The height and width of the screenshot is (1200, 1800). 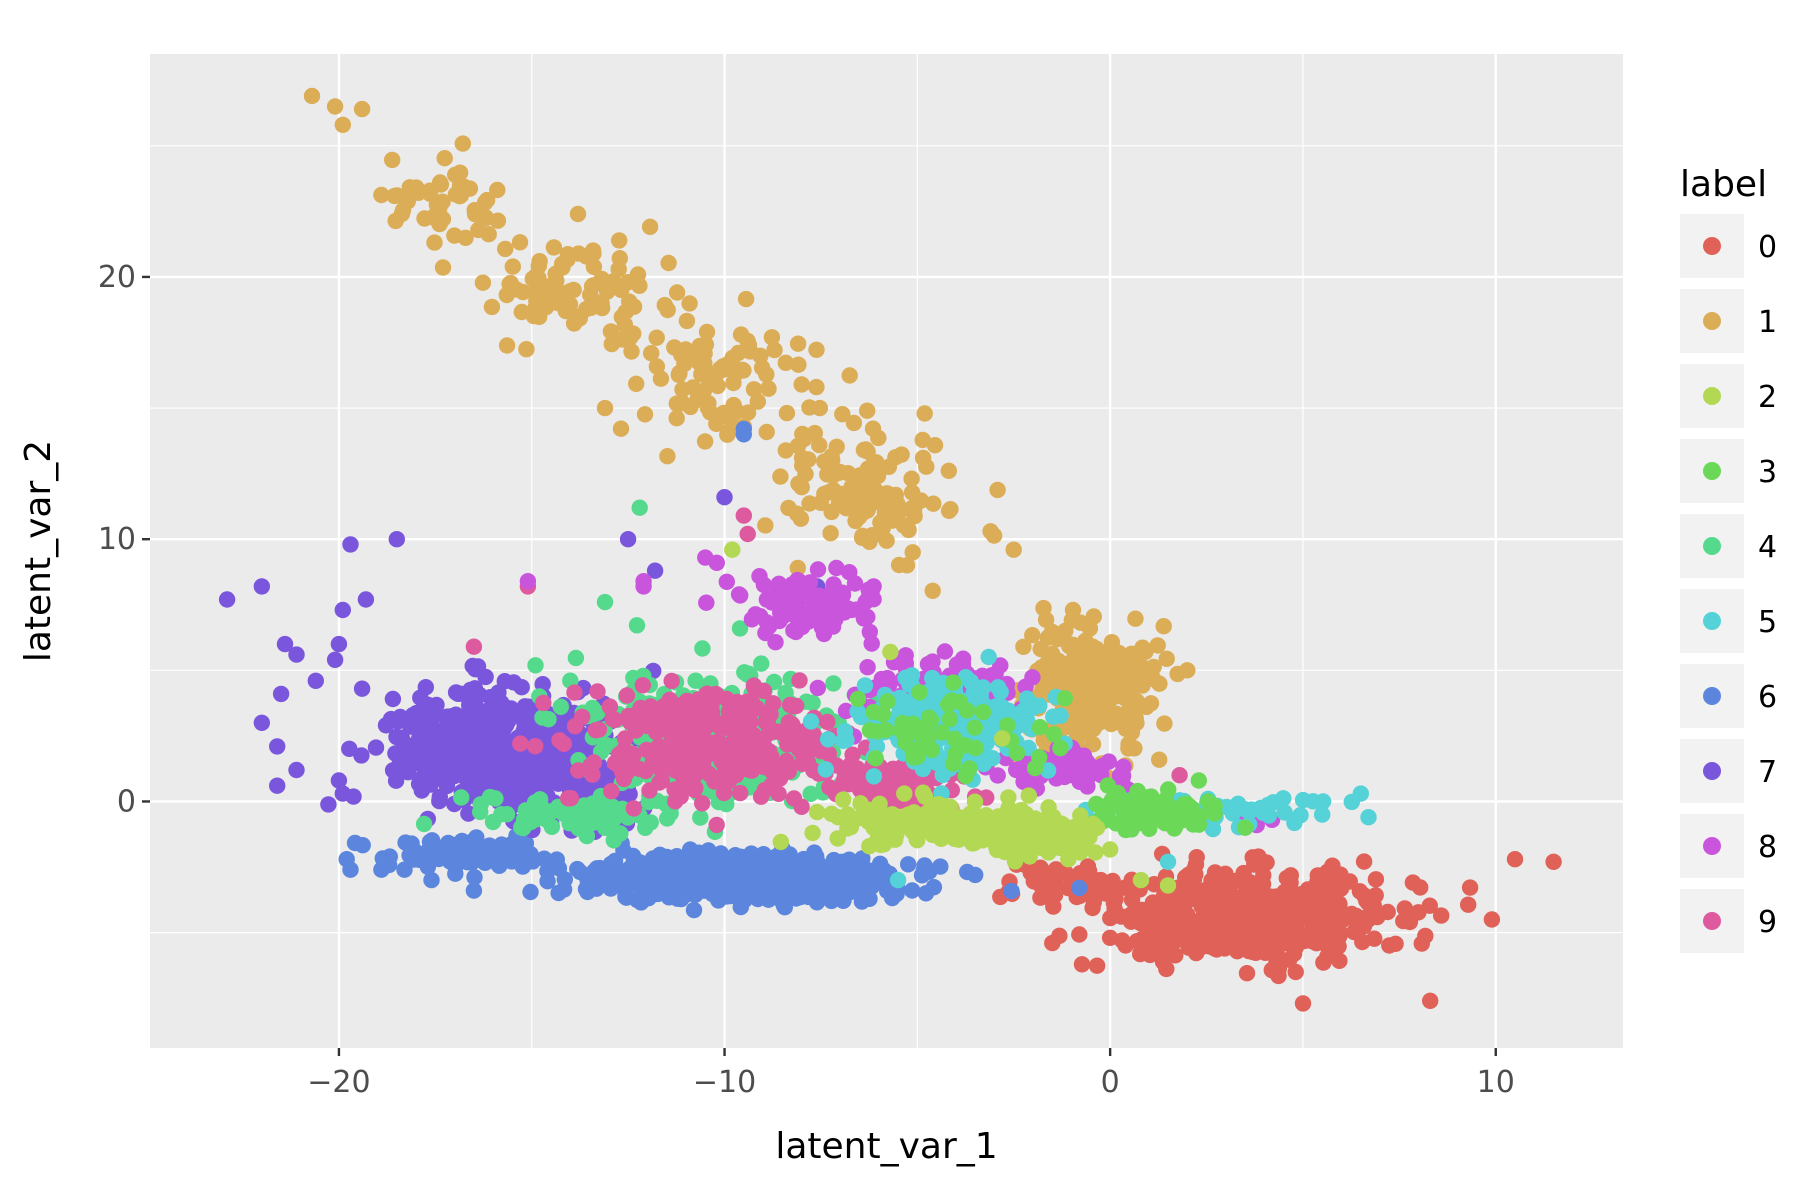 What do you see at coordinates (1728, 921) in the screenshot?
I see `legend-item-9: 9` at bounding box center [1728, 921].